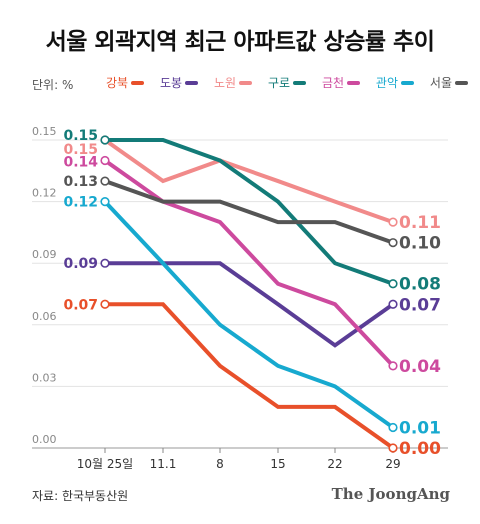  I want to click on x-tick-label: 29, so click(392, 464).